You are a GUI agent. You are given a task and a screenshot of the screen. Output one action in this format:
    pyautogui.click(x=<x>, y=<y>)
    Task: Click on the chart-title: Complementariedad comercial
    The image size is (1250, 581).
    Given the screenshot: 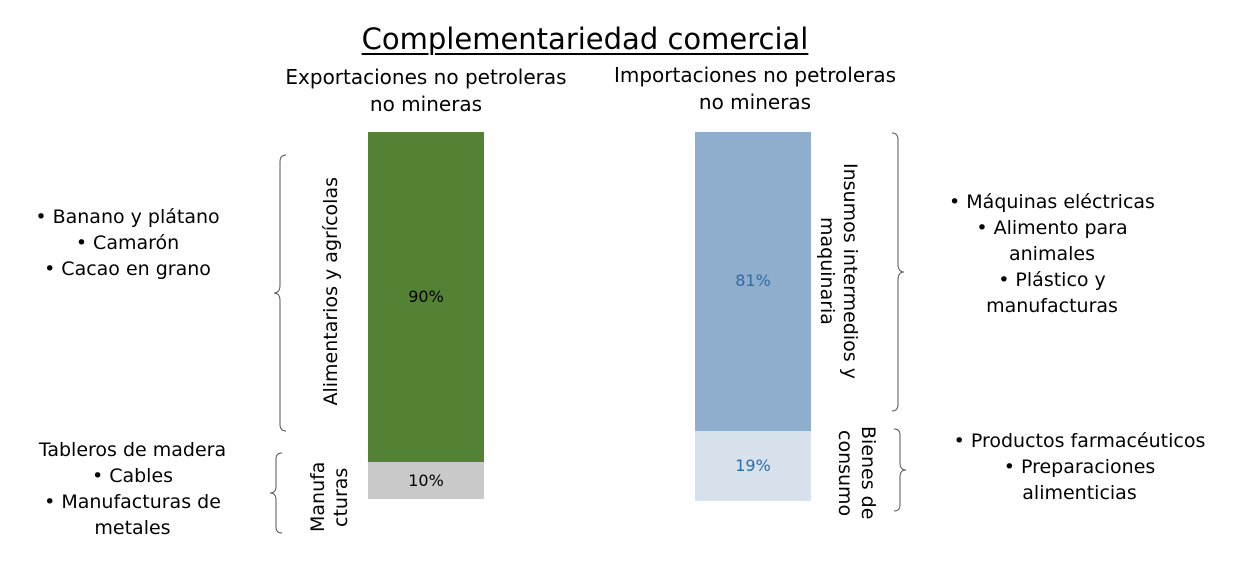 What is the action you would take?
    pyautogui.click(x=585, y=39)
    